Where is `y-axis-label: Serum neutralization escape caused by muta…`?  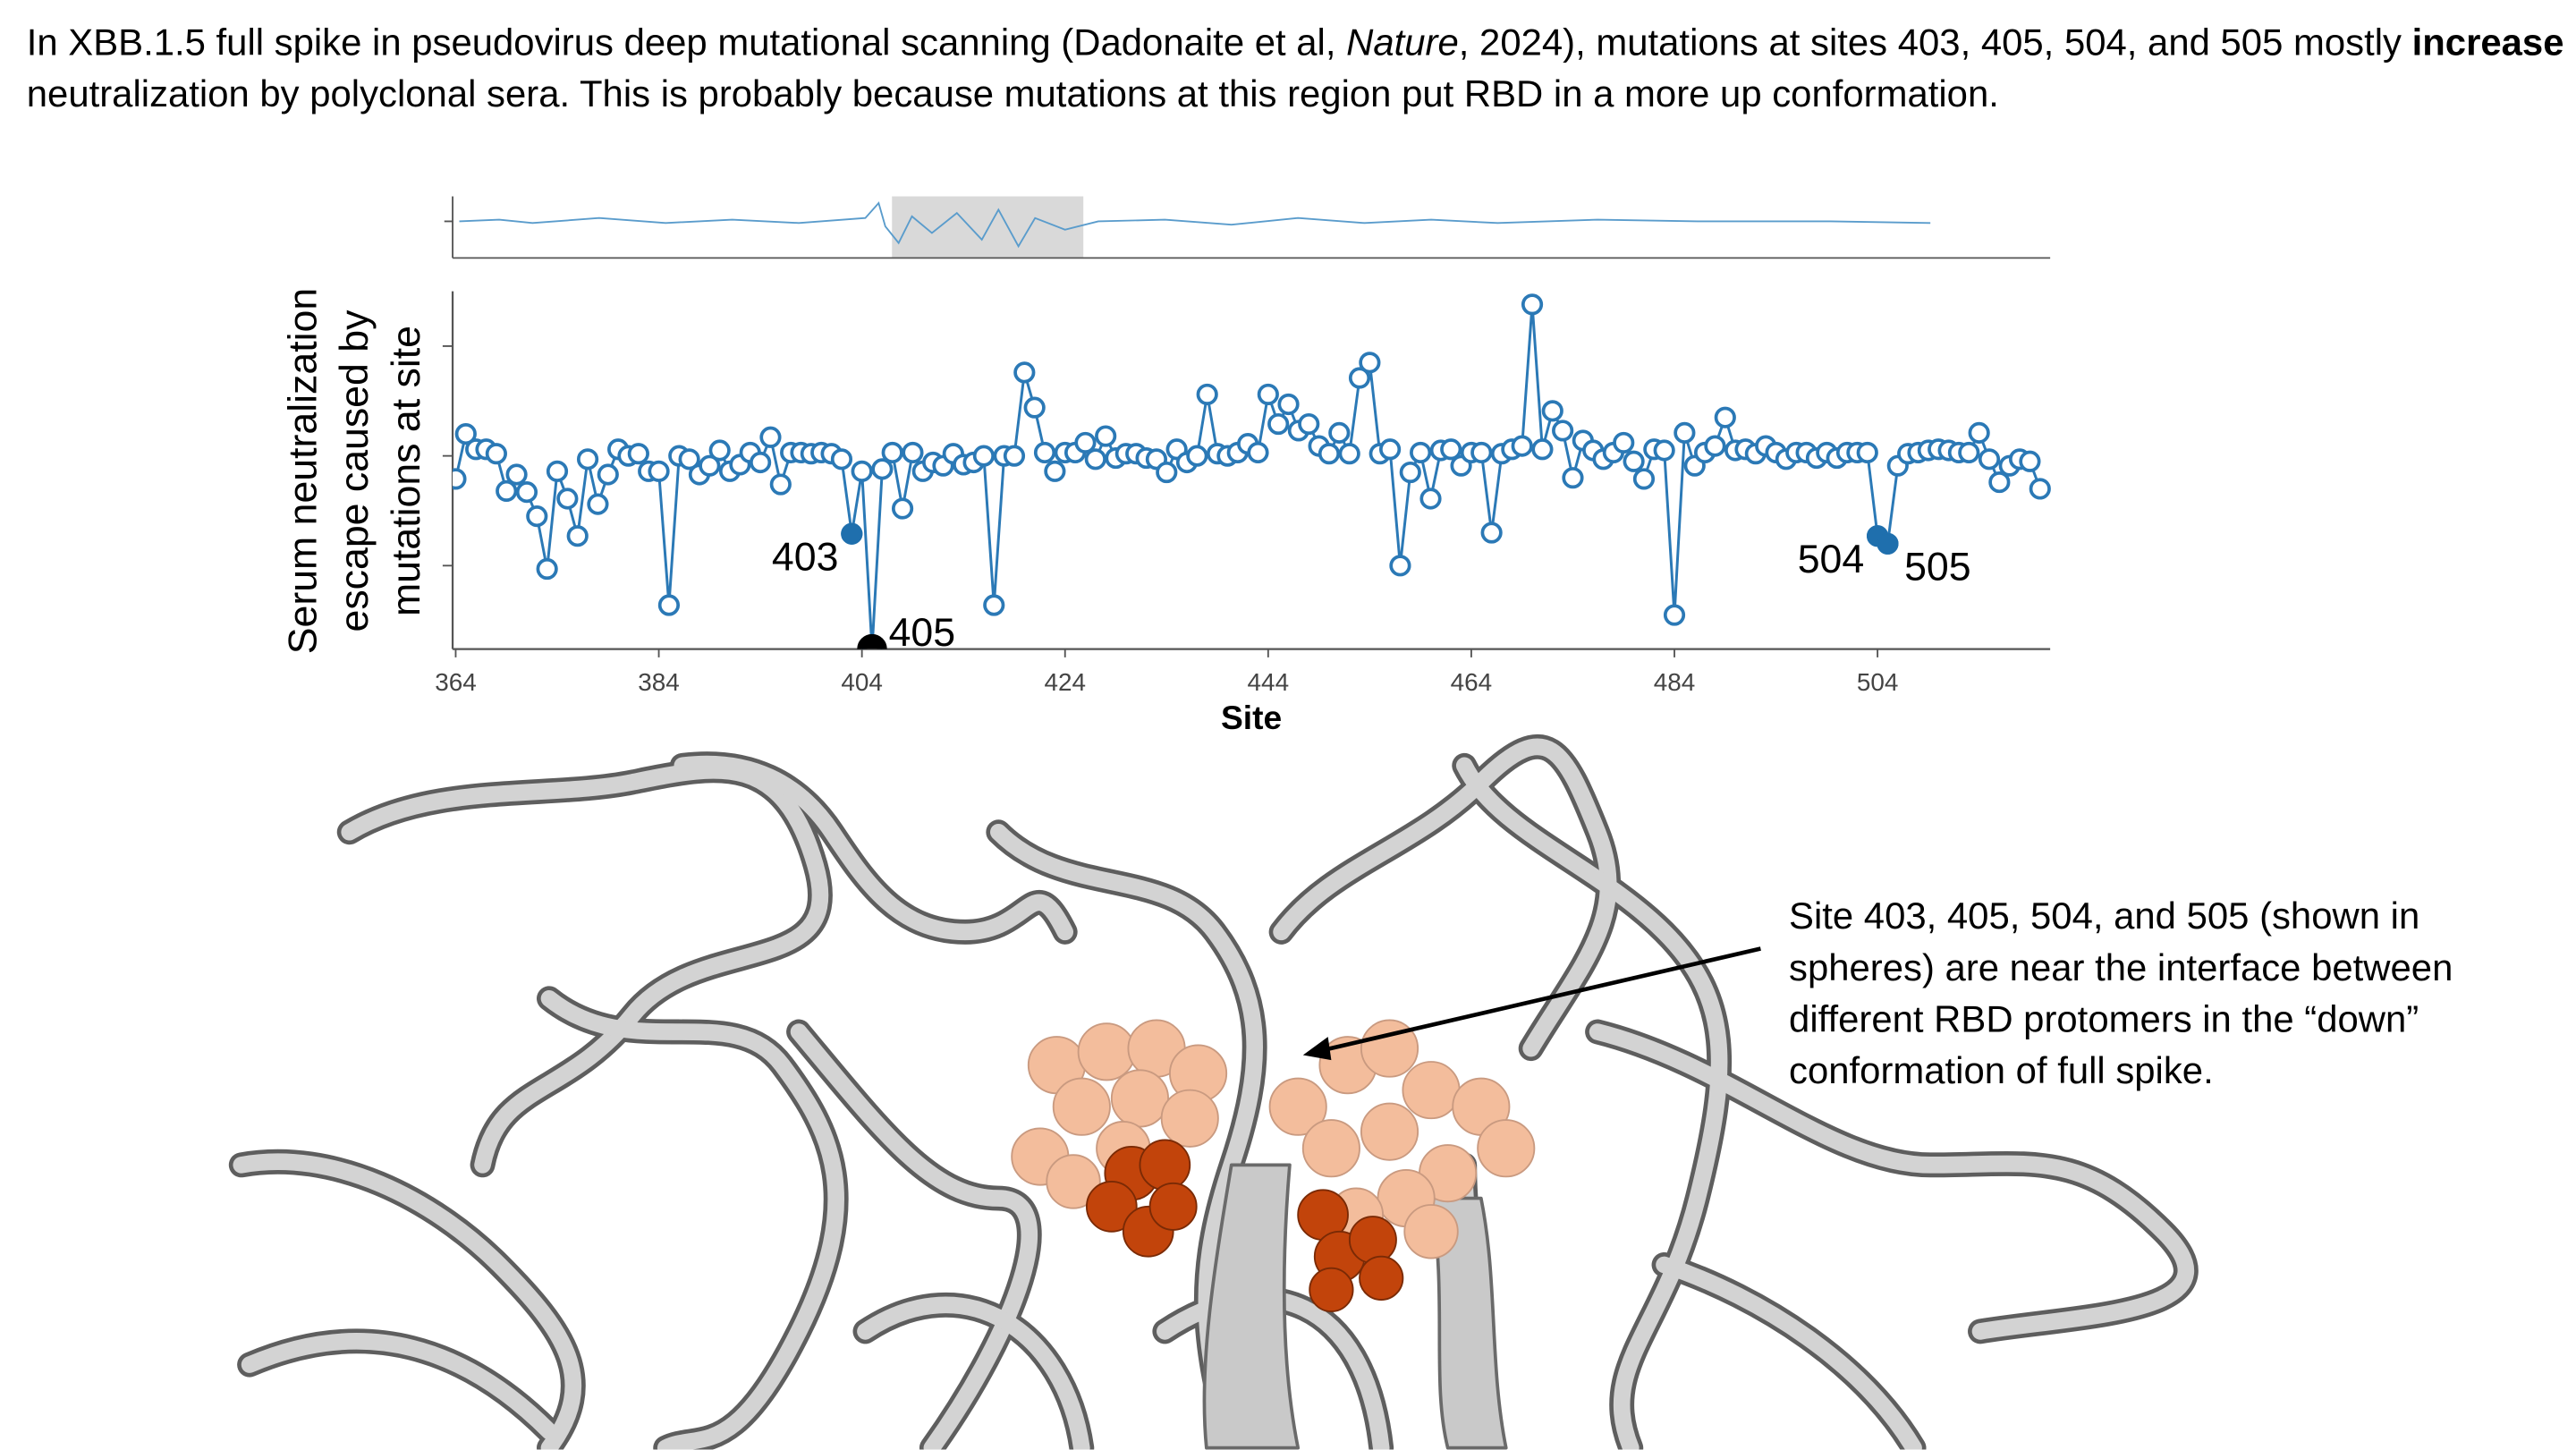 y-axis-label: Serum neutralization escape caused by muta… is located at coordinates (354, 471).